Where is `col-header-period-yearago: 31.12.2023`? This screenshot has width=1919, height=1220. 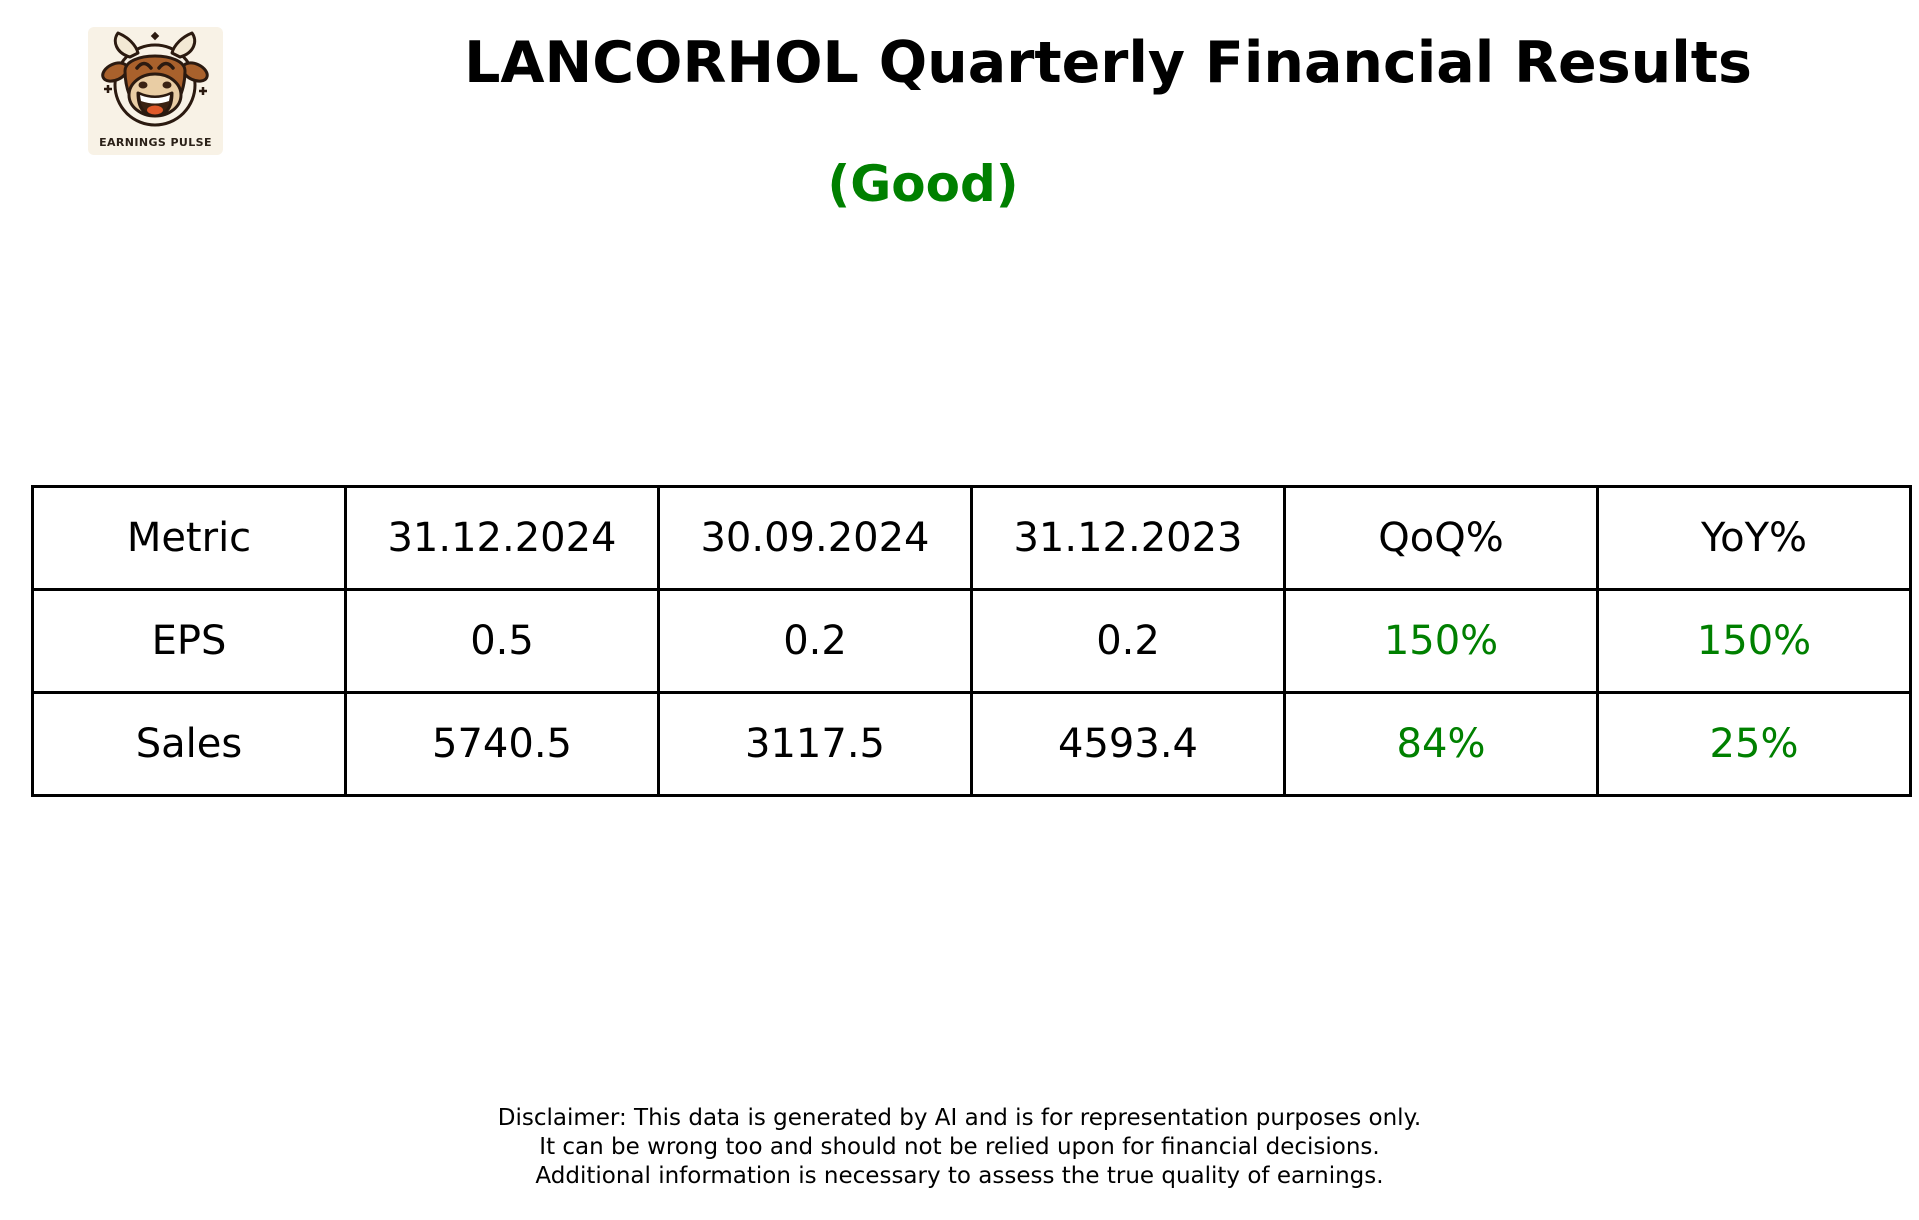
col-header-period-yearago: 31.12.2023 is located at coordinates (1128, 538).